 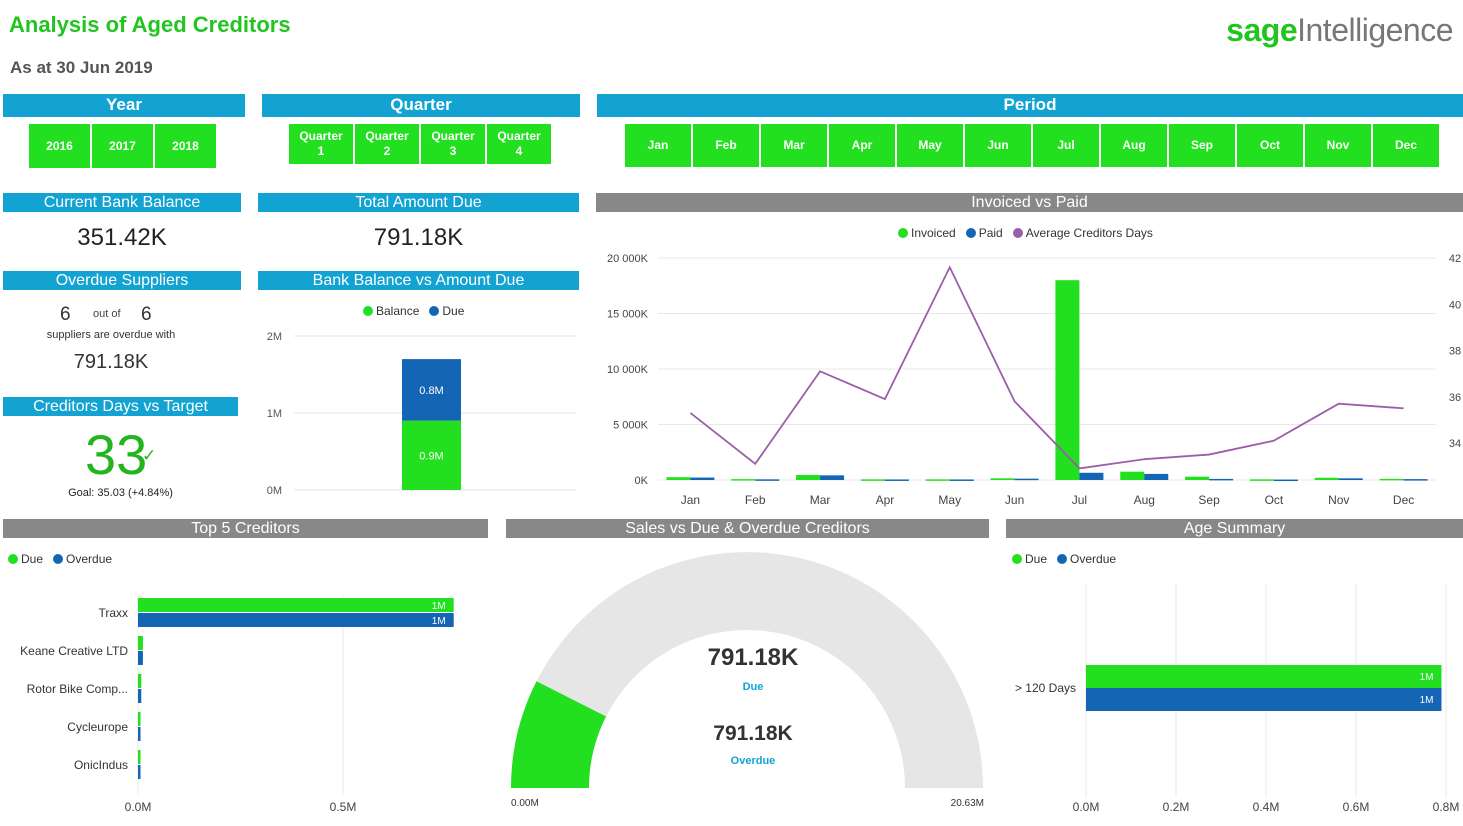 What do you see at coordinates (111, 335) in the screenshot?
I see `overdue-desc: suppliers are overdue with` at bounding box center [111, 335].